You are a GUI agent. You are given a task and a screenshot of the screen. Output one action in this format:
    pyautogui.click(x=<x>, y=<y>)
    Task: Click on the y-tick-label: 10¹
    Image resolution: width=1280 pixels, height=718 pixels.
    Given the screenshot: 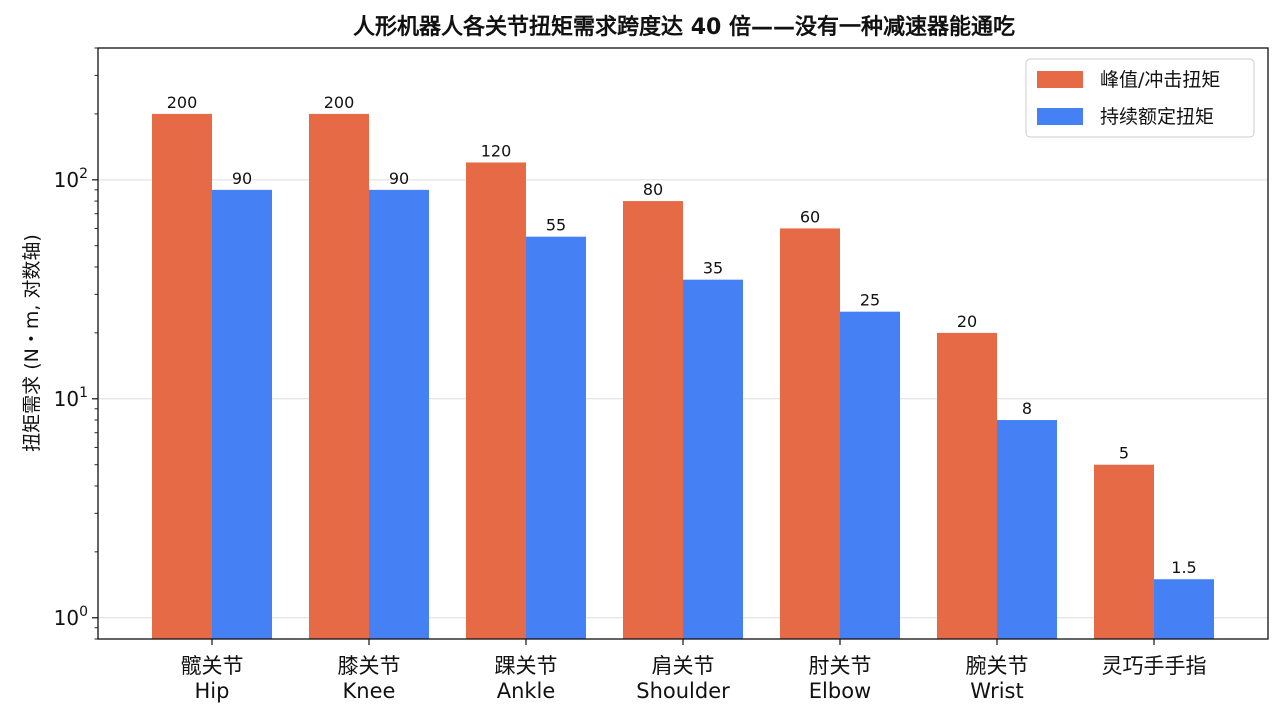 What is the action you would take?
    pyautogui.click(x=71, y=398)
    